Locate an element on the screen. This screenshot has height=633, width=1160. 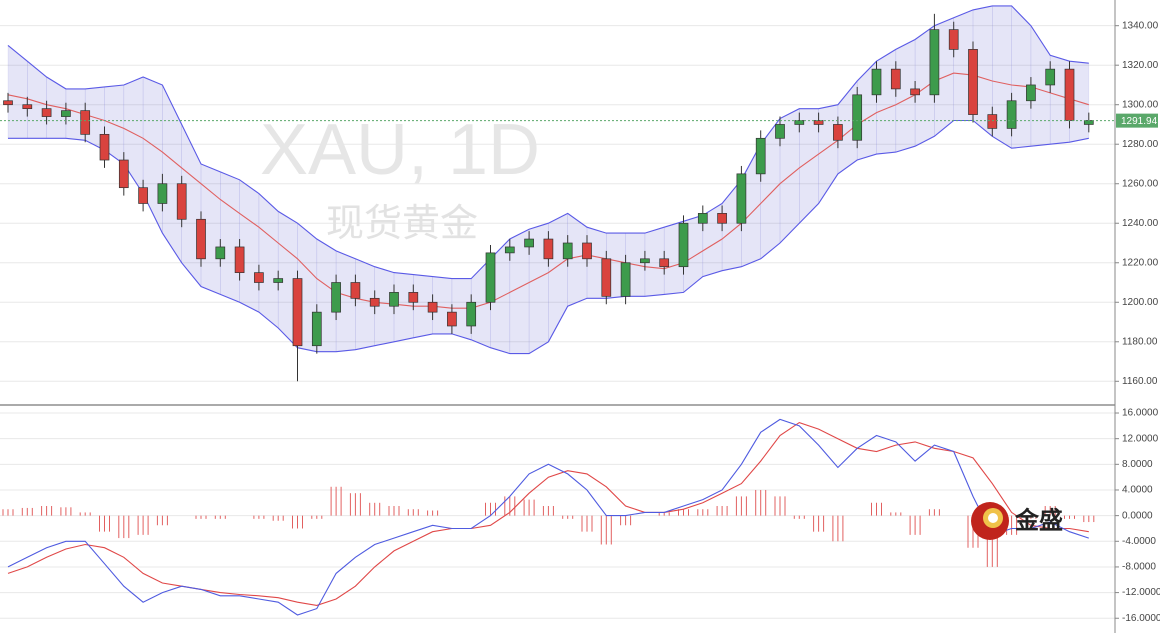
y-tick-label: 8.0000 is located at coordinates (1137, 464).